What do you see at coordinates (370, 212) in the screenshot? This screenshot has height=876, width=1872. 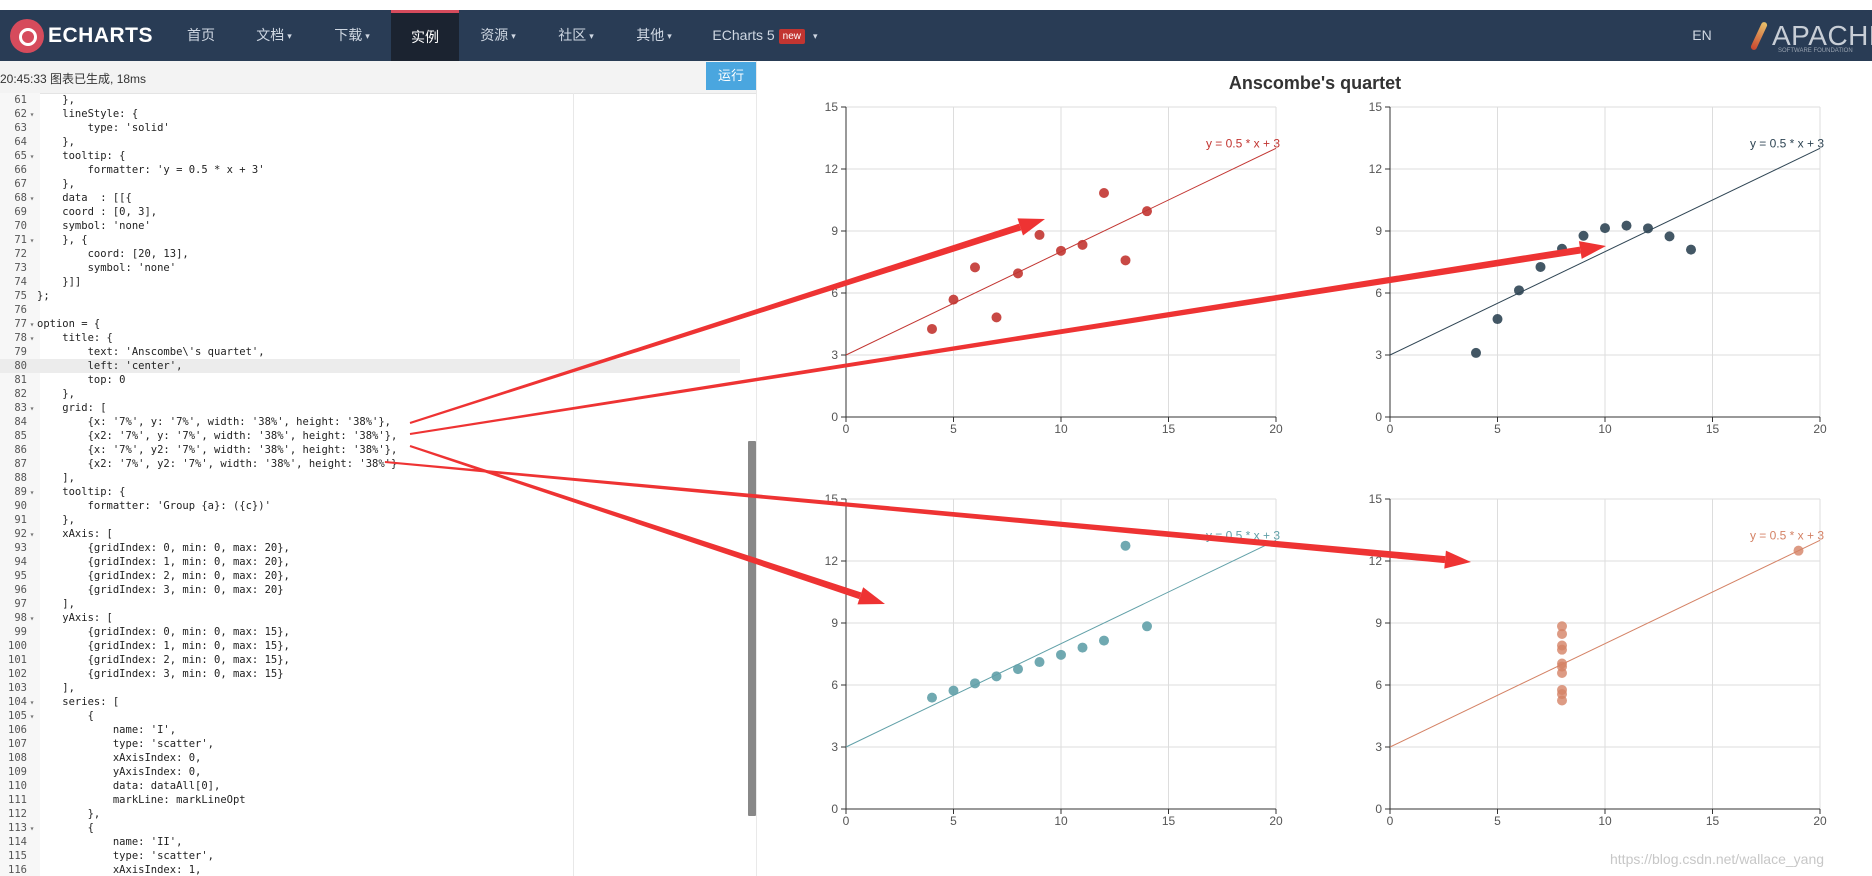 I see `code-line: 69 coord : [0, 3],` at bounding box center [370, 212].